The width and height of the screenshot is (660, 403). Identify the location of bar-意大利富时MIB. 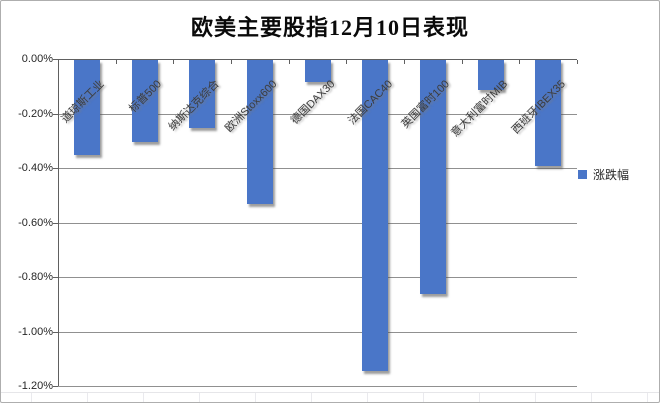
(490, 75).